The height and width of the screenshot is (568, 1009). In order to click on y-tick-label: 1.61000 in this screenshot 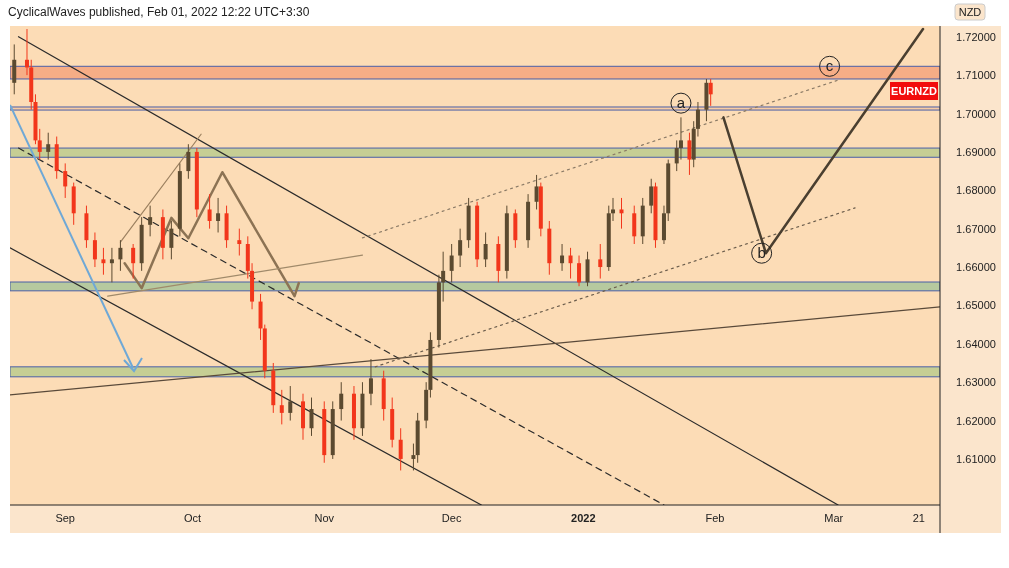, I will do `click(976, 458)`.